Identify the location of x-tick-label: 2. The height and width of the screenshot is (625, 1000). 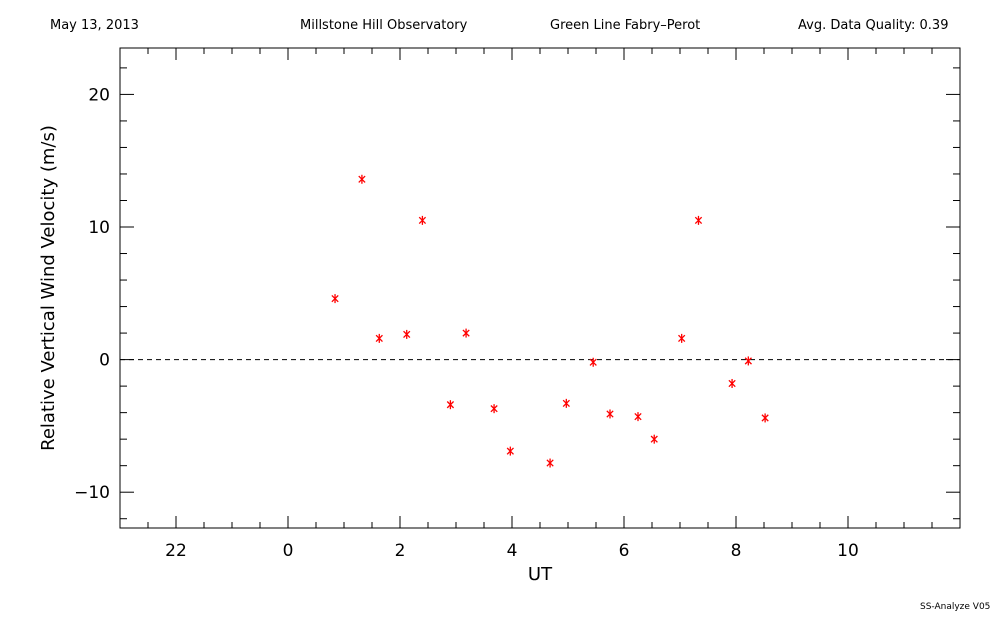
(400, 551).